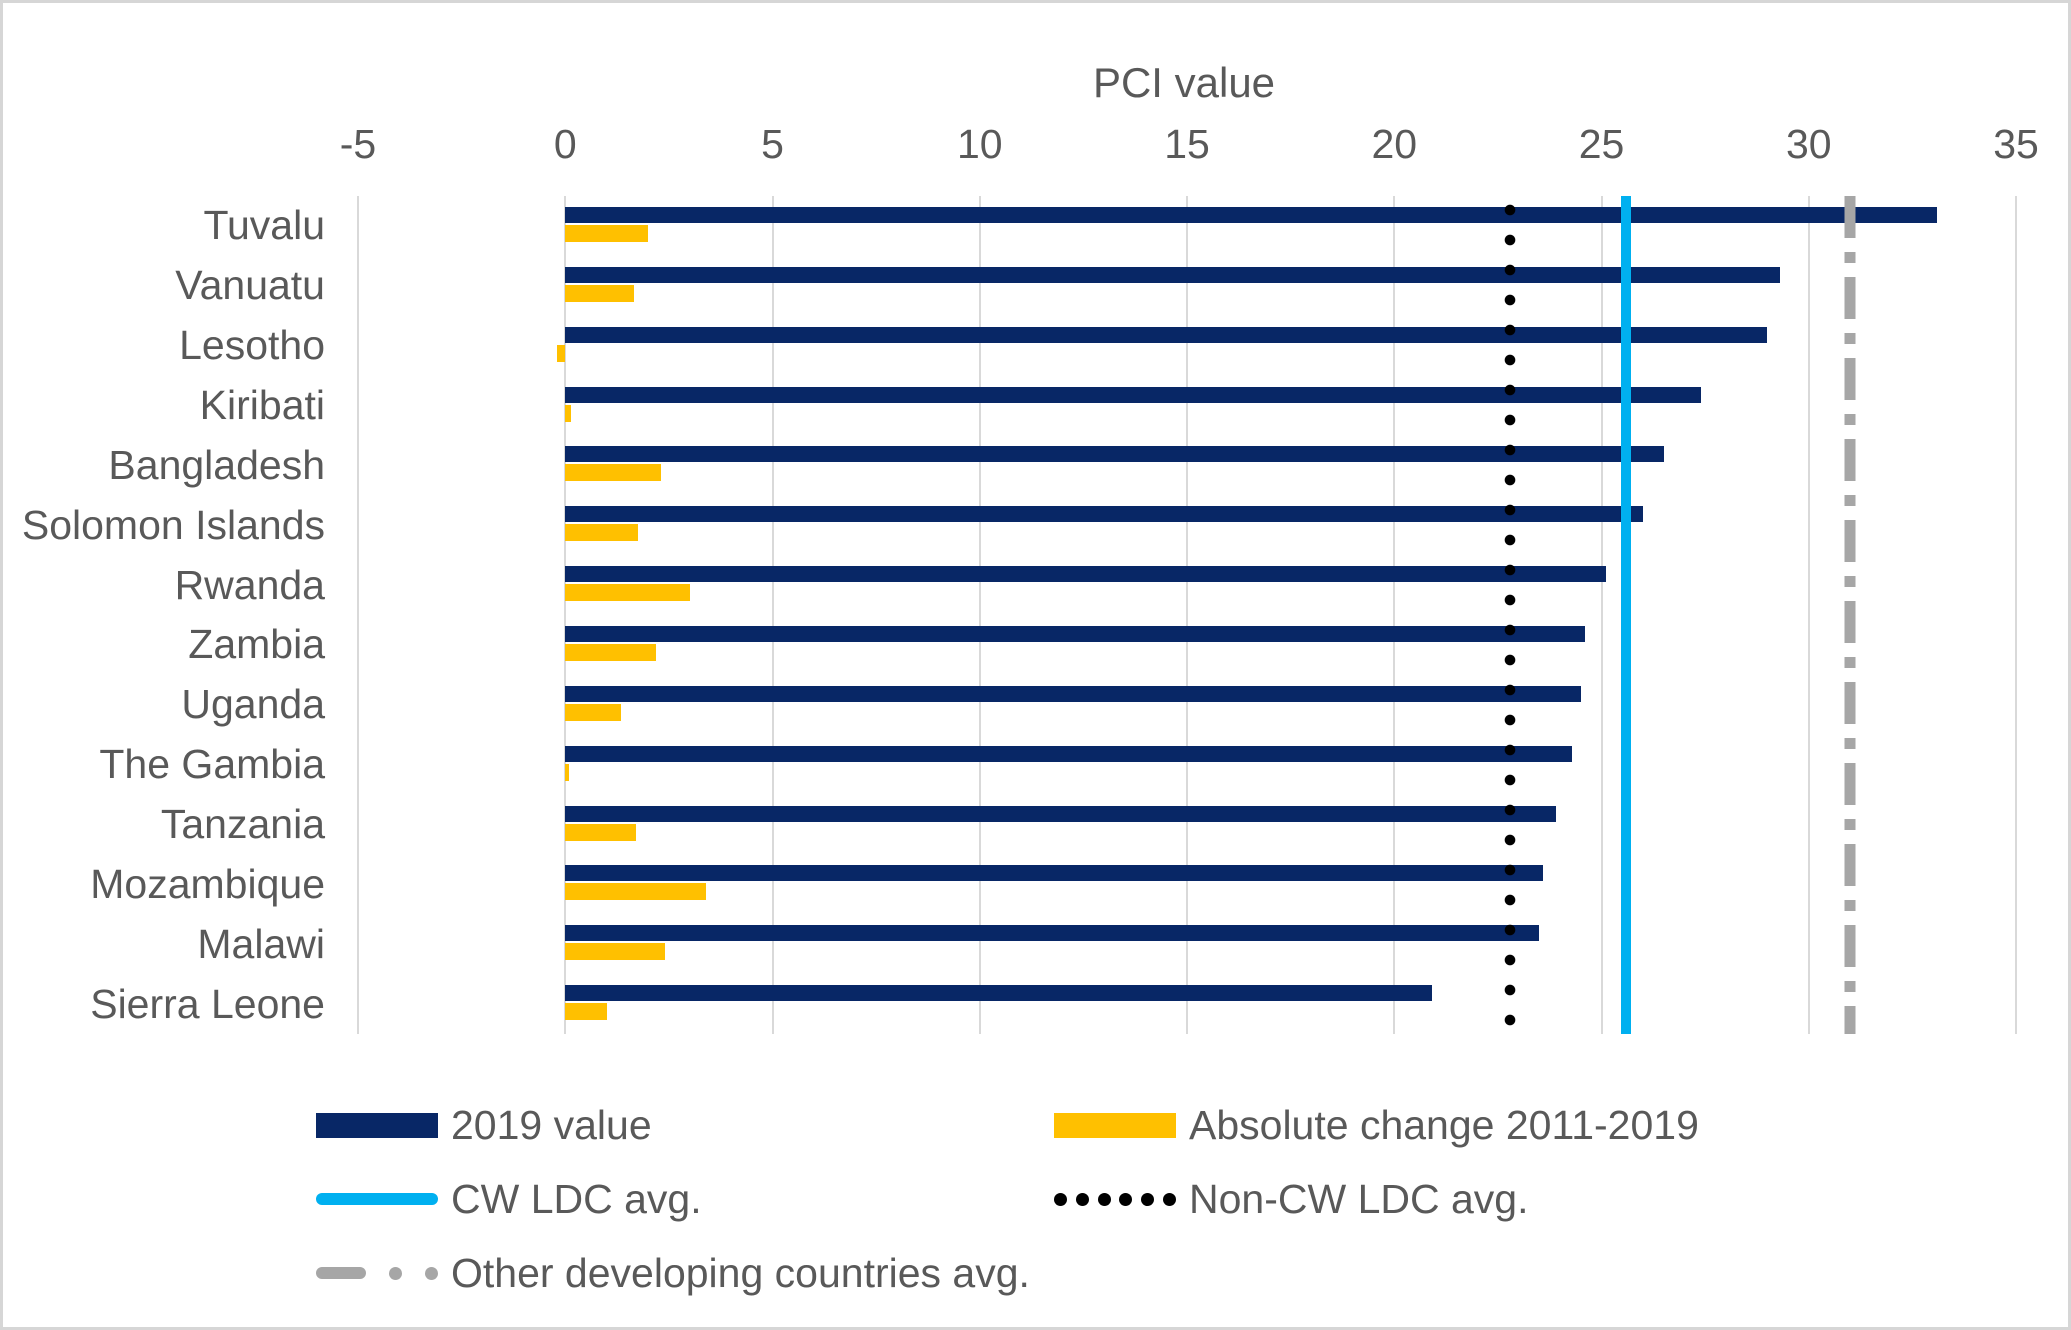 The width and height of the screenshot is (2071, 1330). What do you see at coordinates (253, 704) in the screenshot?
I see `country-label: Uganda` at bounding box center [253, 704].